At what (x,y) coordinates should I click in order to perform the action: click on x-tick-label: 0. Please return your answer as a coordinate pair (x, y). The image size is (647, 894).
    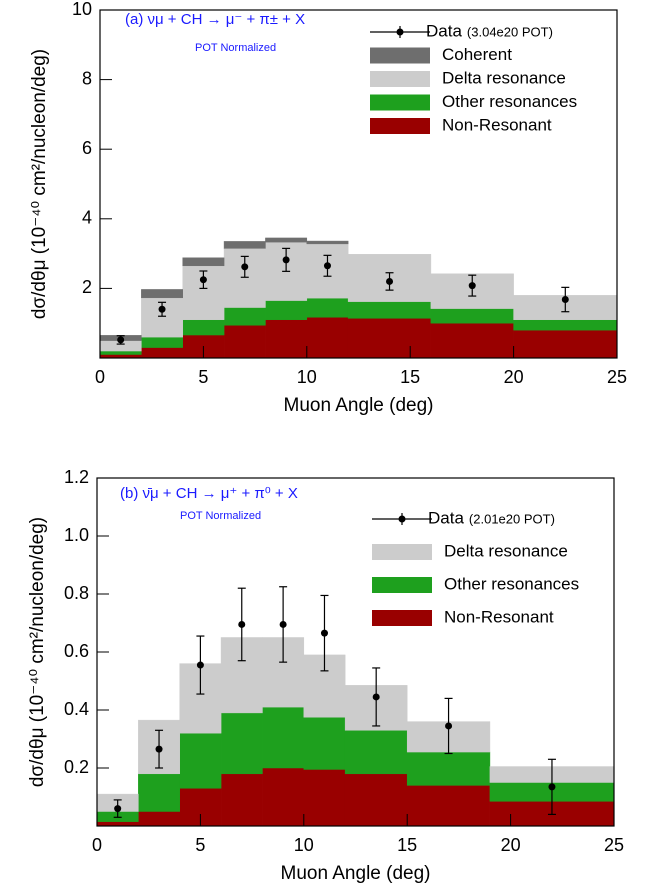
    Looking at the image, I should click on (100, 377).